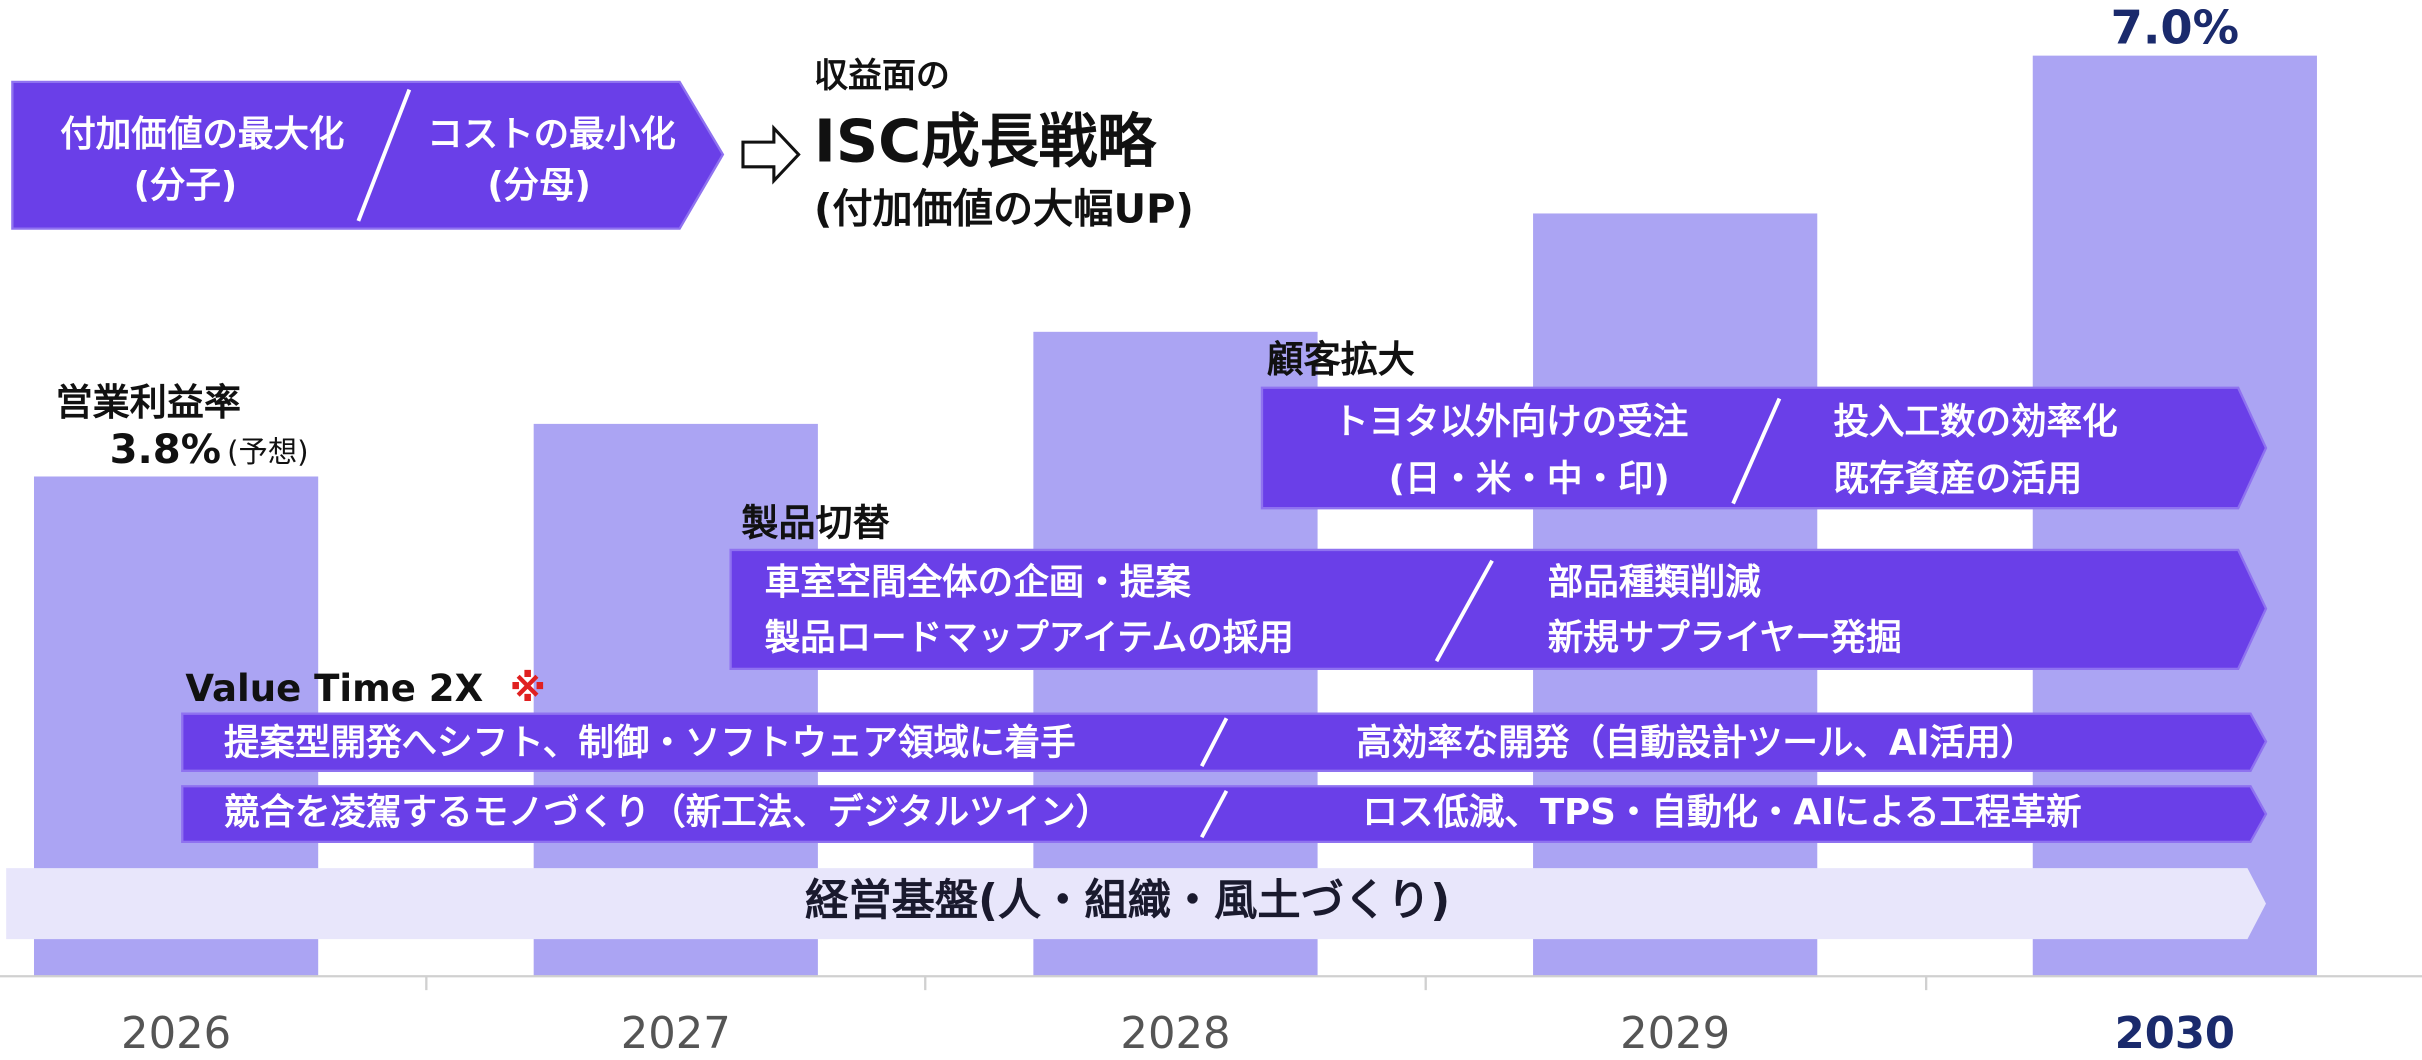 The image size is (2422, 1060). What do you see at coordinates (1529, 478) in the screenshot?
I see `initiative-text: (日・米・中・印)` at bounding box center [1529, 478].